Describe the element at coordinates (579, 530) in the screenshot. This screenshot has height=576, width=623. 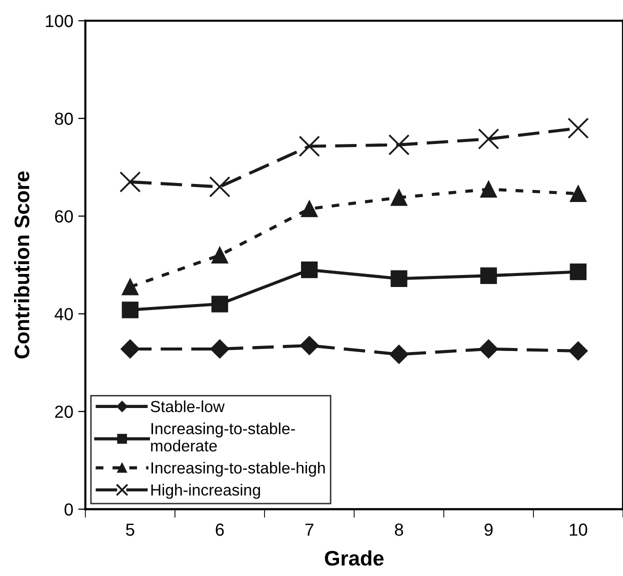
I see `x-tick-label: 10` at that location.